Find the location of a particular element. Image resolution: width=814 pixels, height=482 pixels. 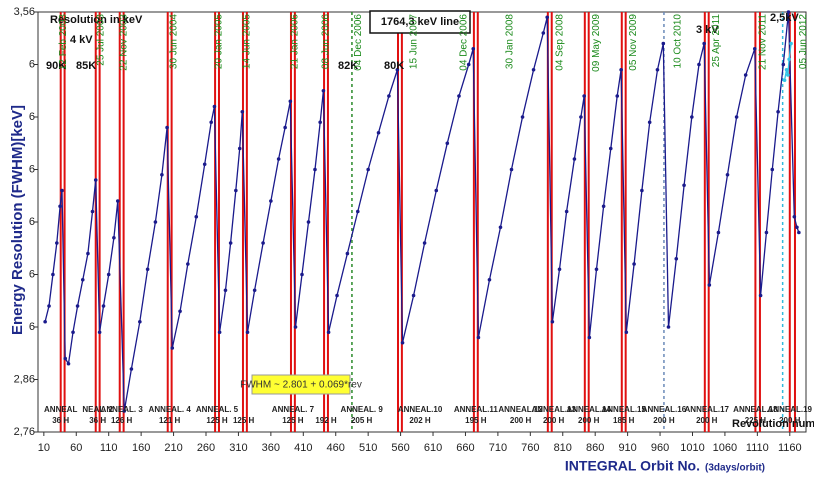

anneal-label: NEAL. 2 is located at coordinates (97, 409).